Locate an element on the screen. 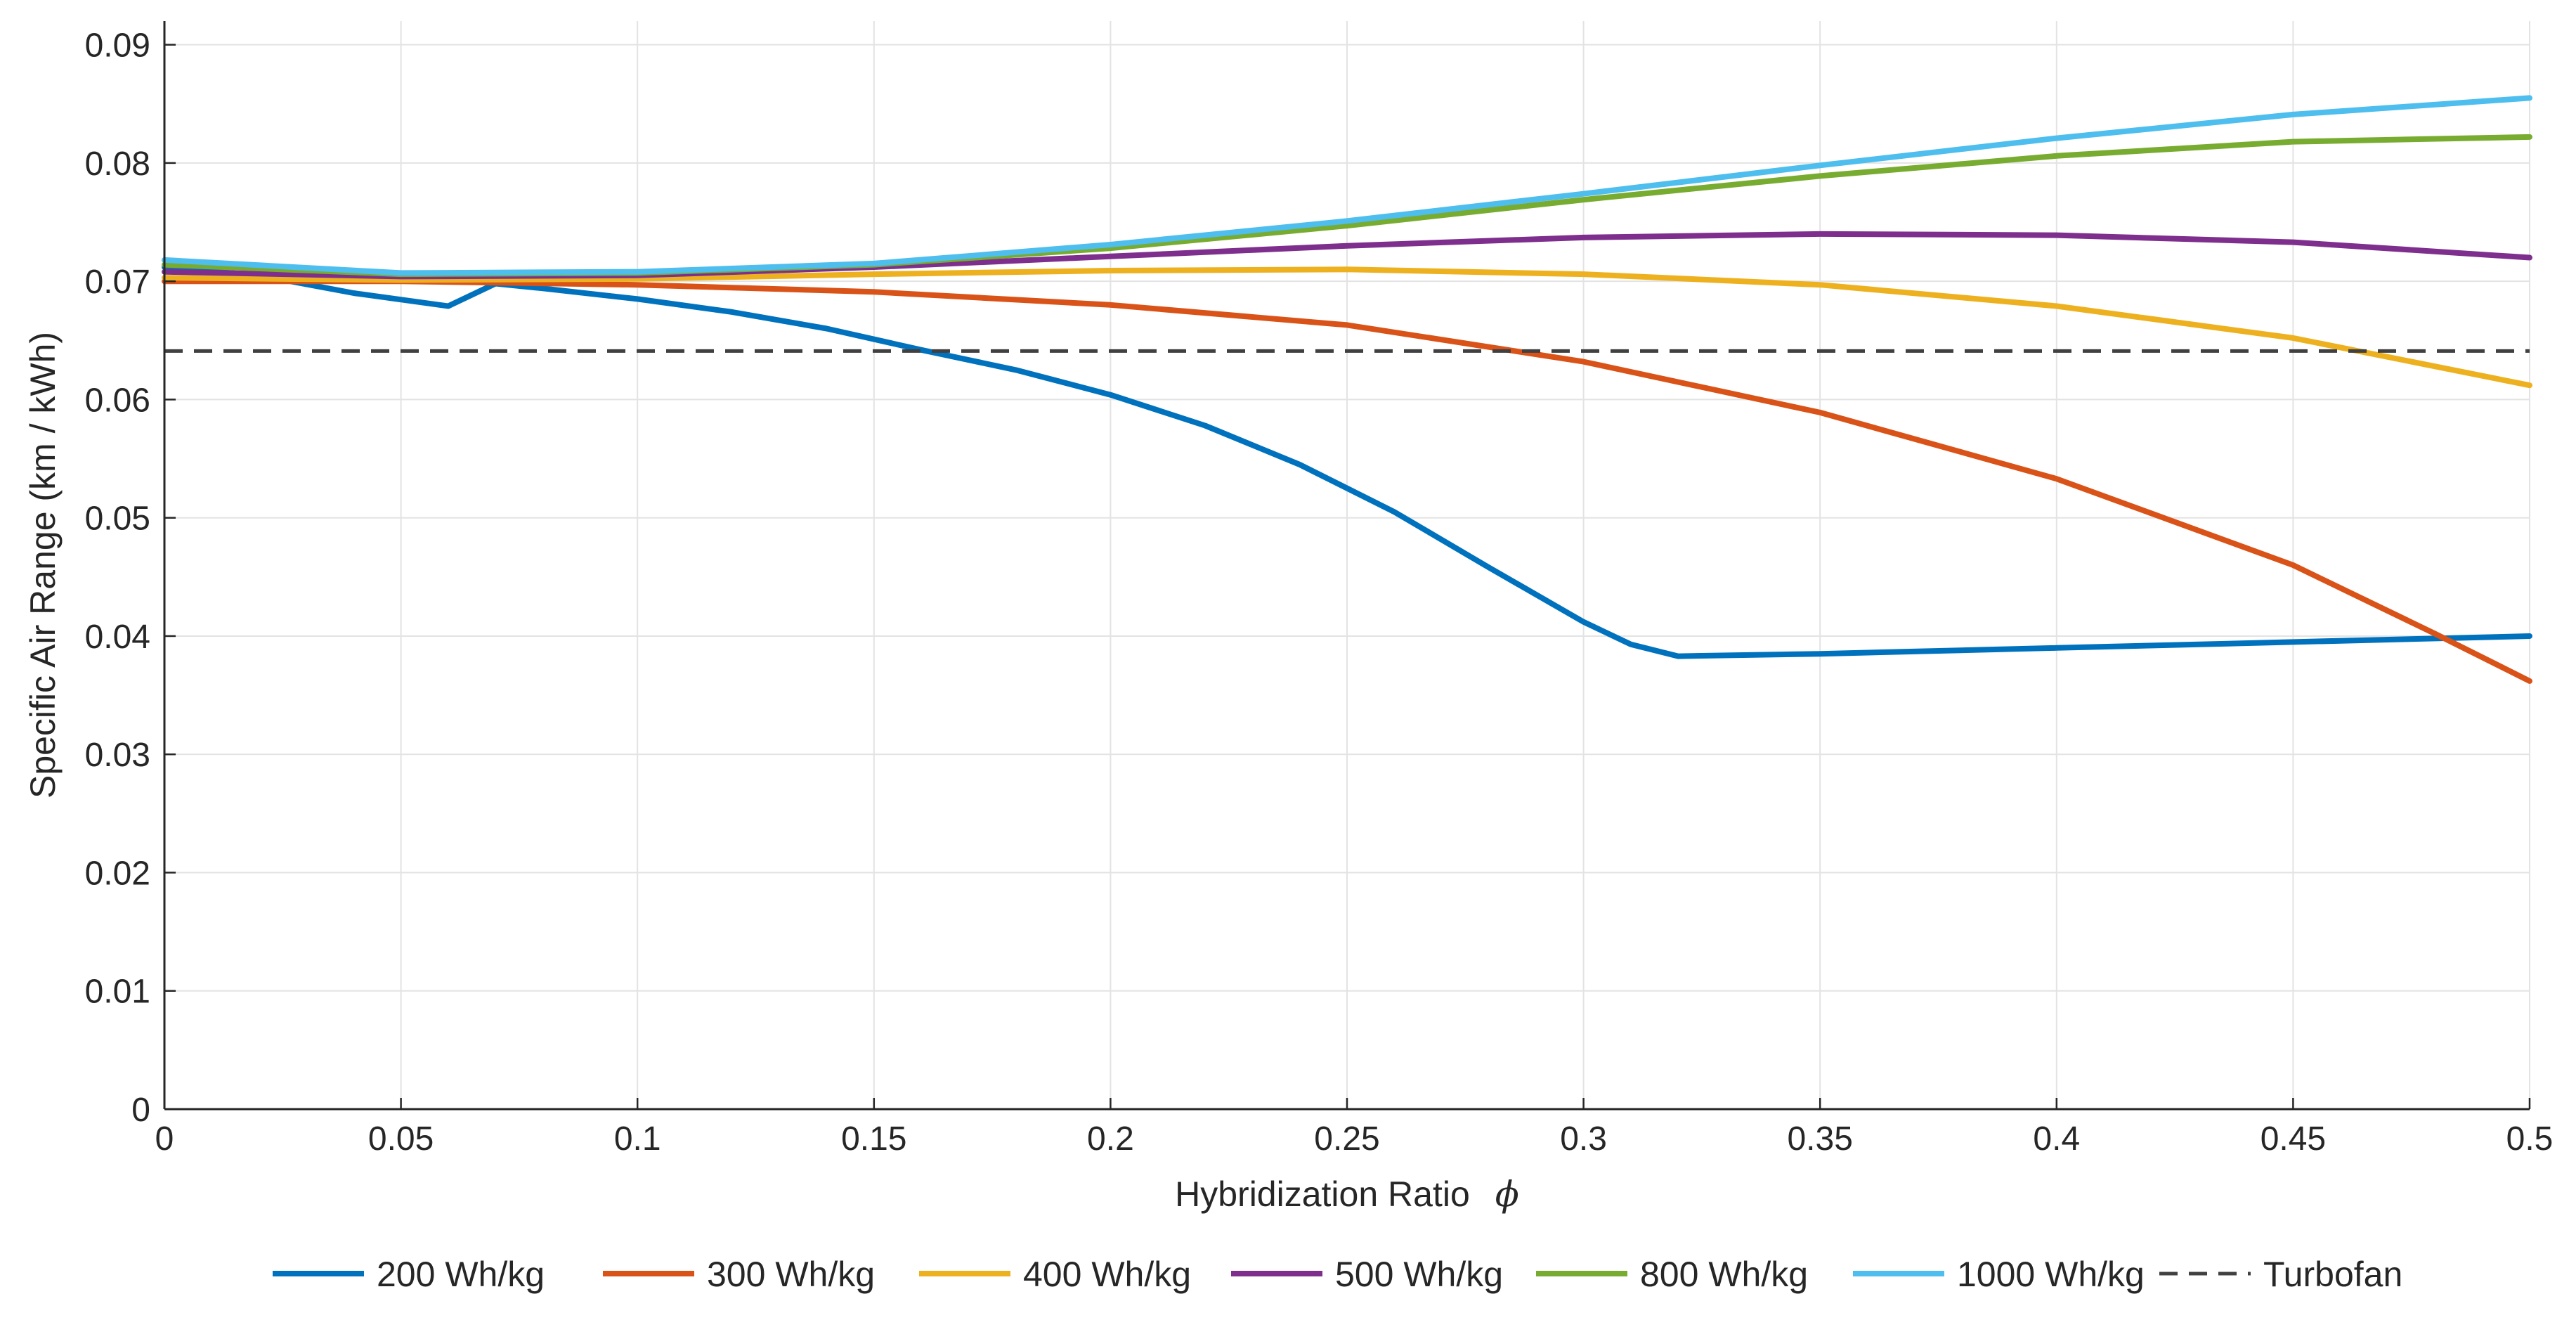  x-tick-label: 0.35 is located at coordinates (1819, 1139).